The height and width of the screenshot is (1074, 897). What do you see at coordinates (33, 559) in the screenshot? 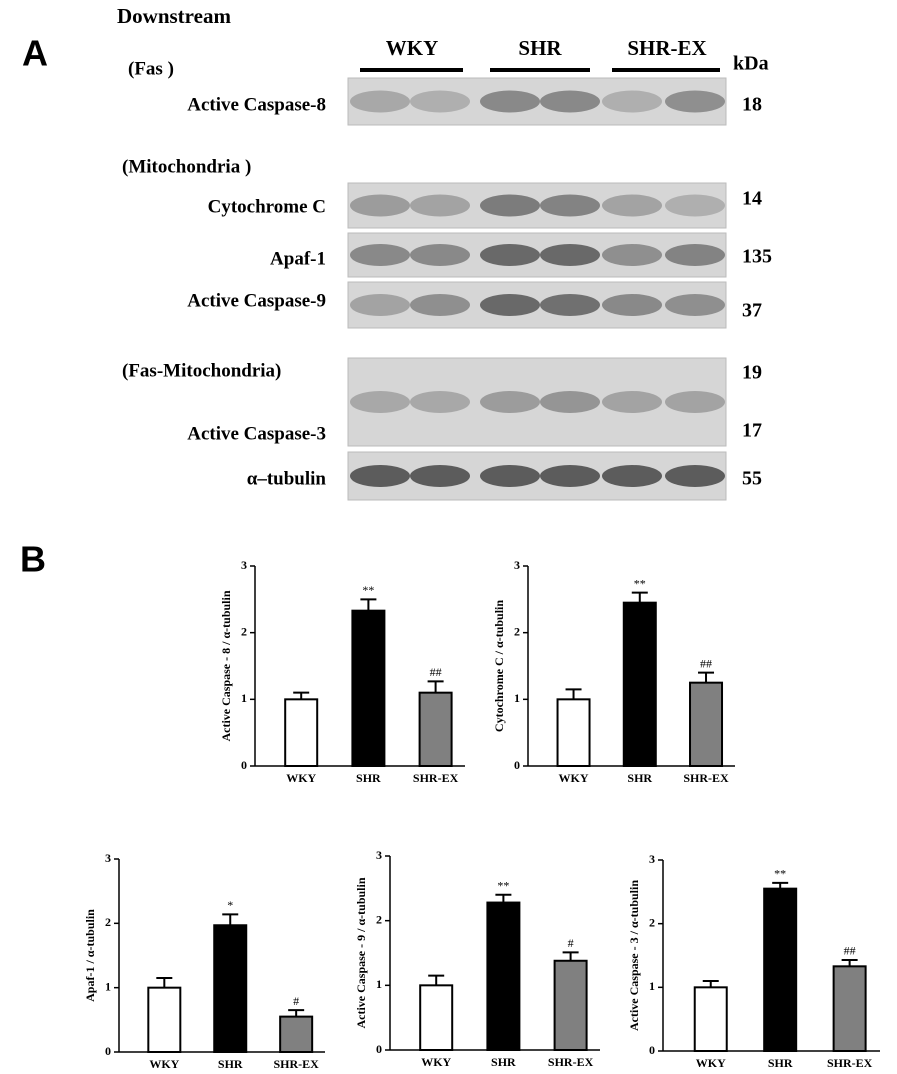
I see `panel-label: B` at bounding box center [33, 559].